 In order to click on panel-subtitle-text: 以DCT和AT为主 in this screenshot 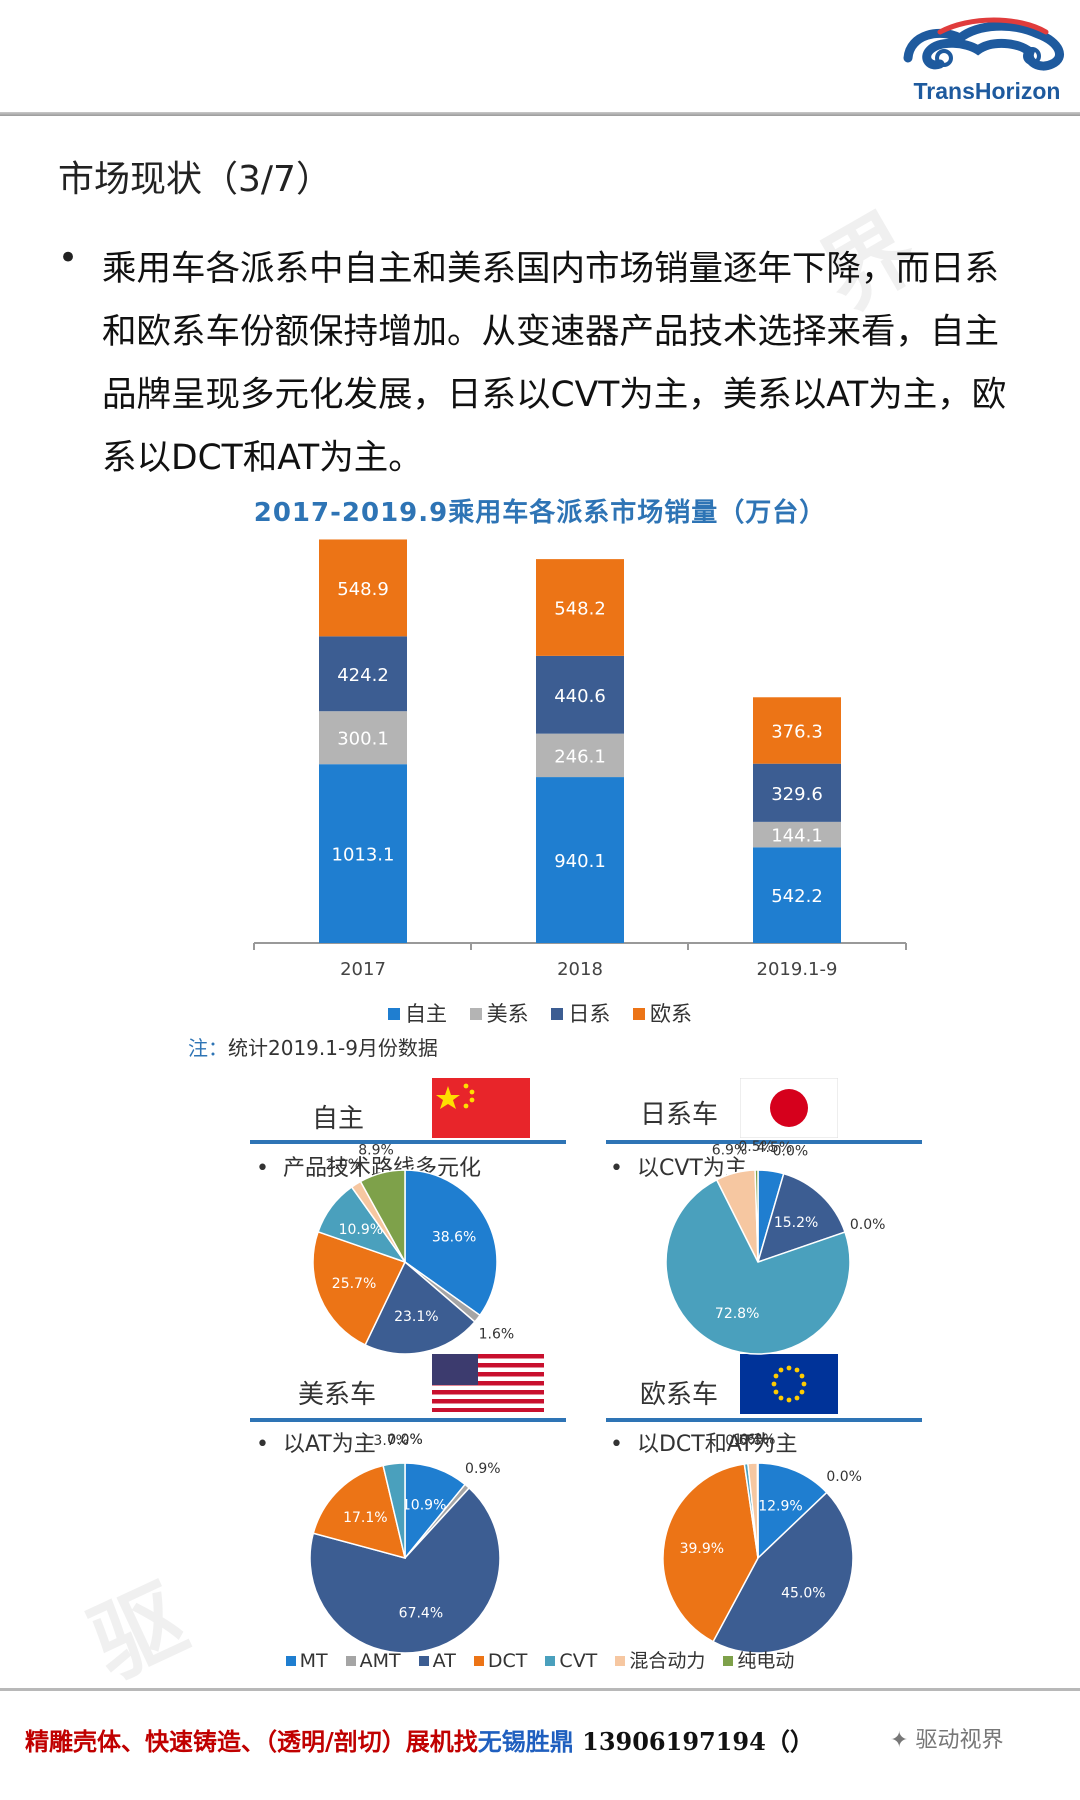, I will do `click(717, 1444)`.